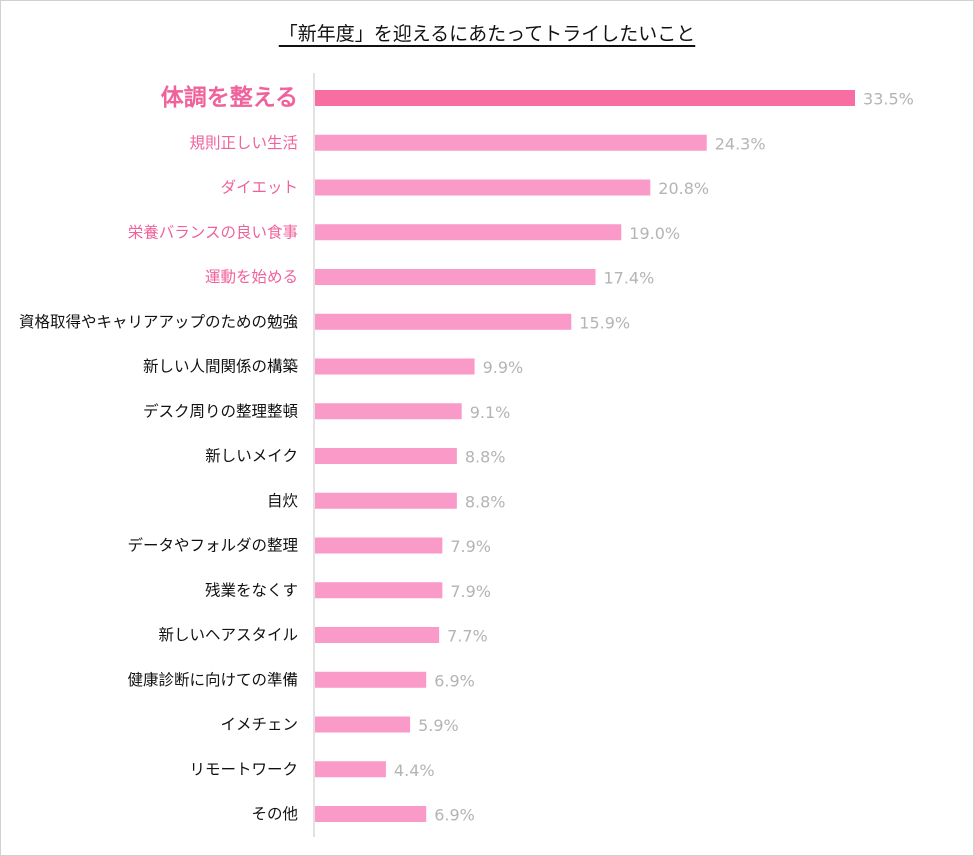 The image size is (974, 856). Describe the element at coordinates (220, 367) in the screenshot. I see `category-label-7: 新しい人間関係の構築` at that location.